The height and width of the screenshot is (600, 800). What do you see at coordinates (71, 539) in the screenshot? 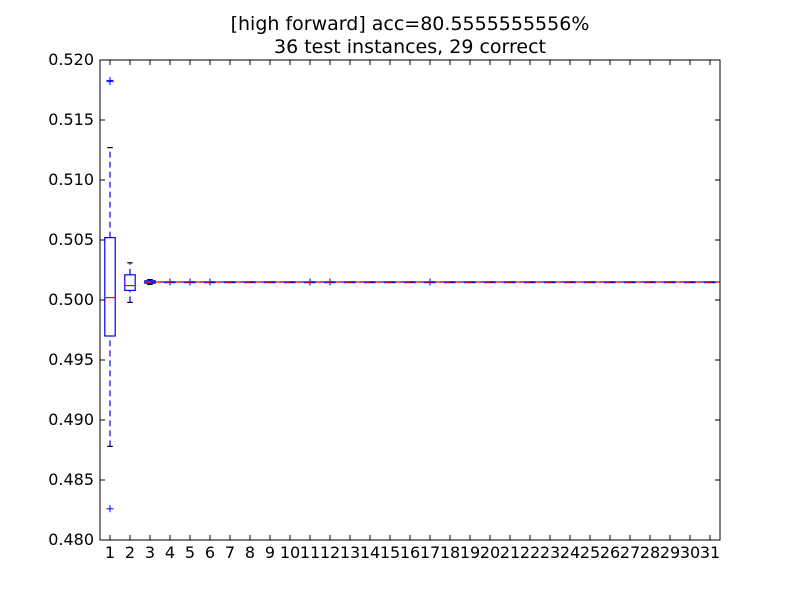
I see `y-tick-label: 0.480` at bounding box center [71, 539].